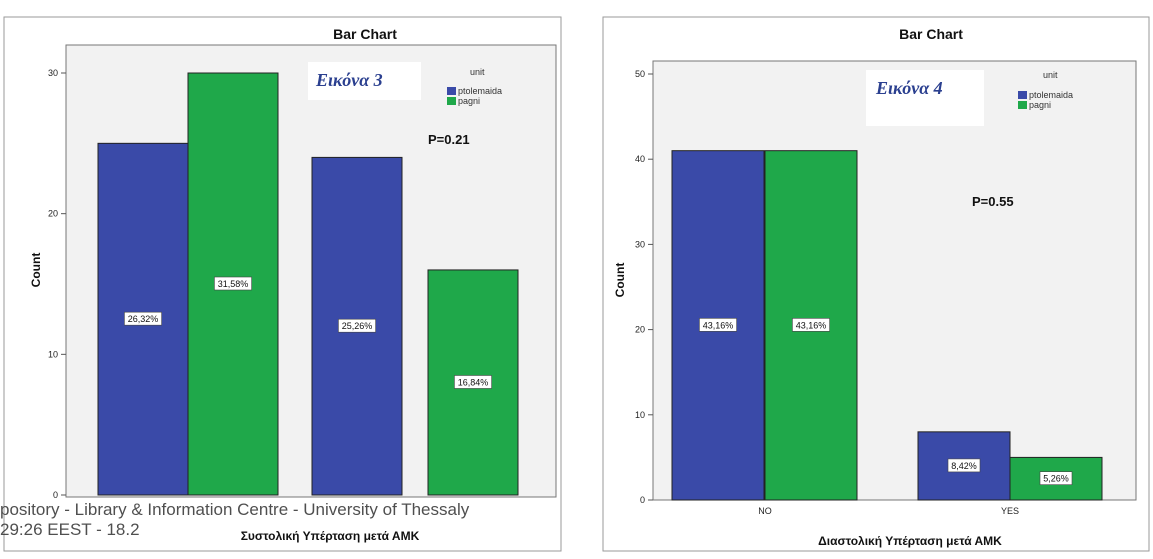  I want to click on data-label: 31,58%, so click(233, 284).